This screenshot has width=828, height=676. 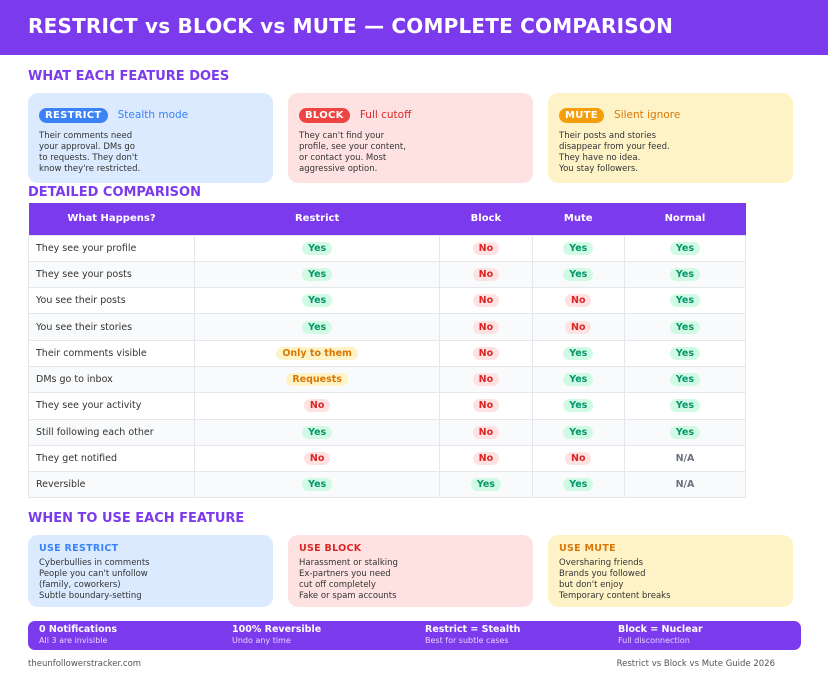 I want to click on list-item: (family, coworkers), so click(x=80, y=585).